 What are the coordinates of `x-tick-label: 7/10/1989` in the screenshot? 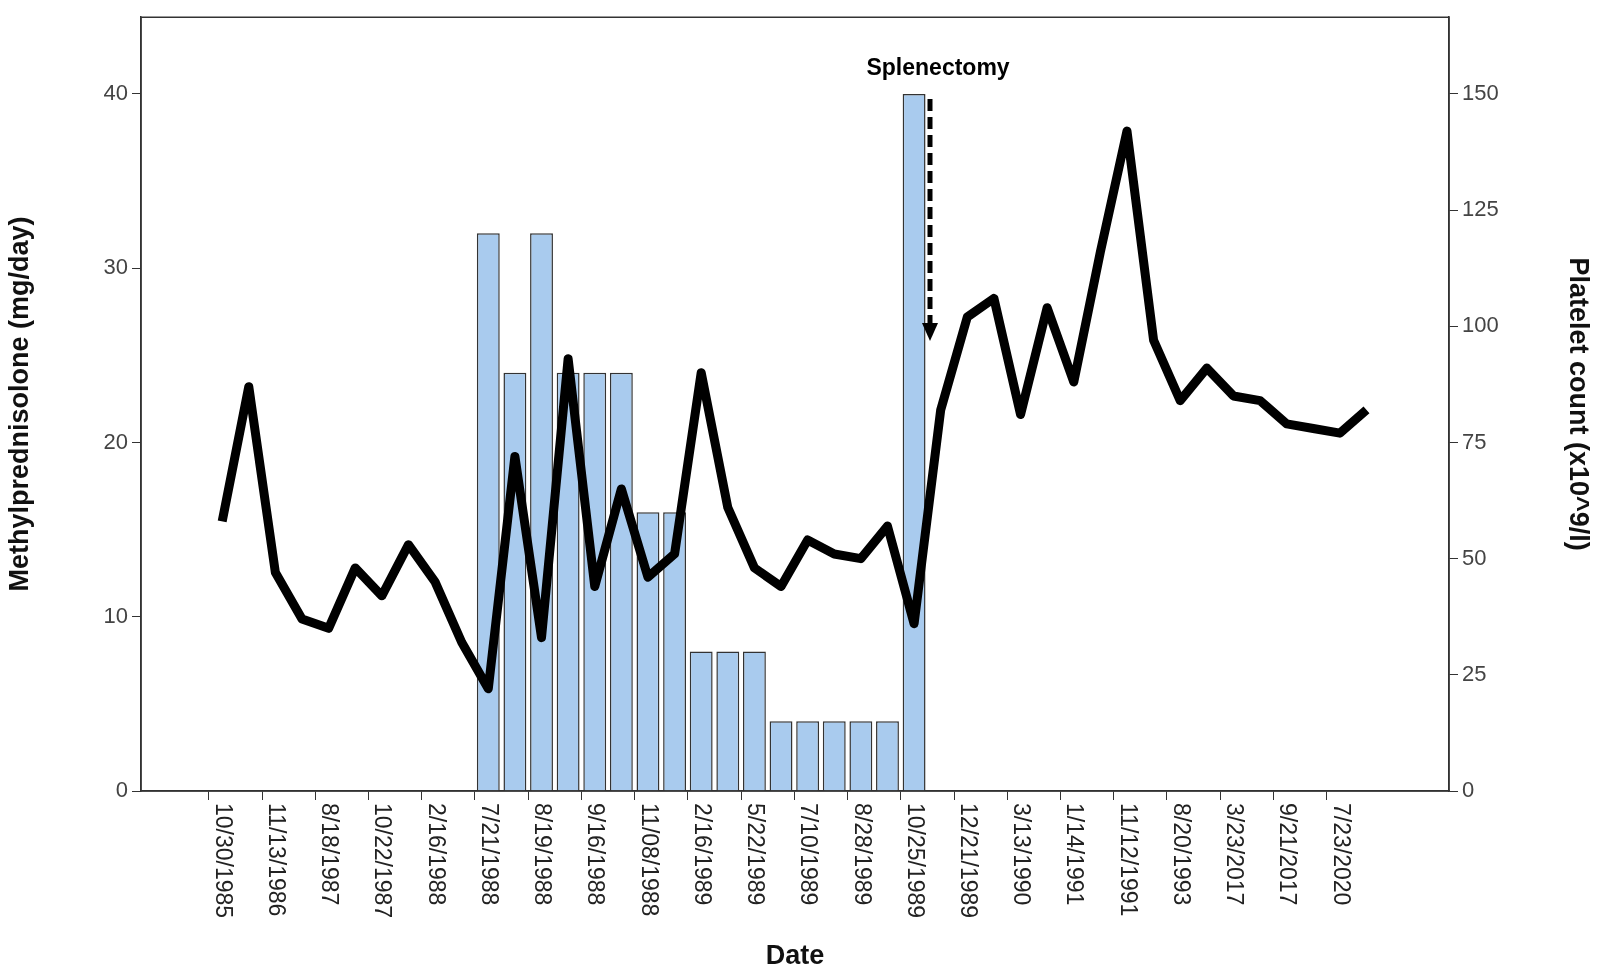 It's located at (809, 854).